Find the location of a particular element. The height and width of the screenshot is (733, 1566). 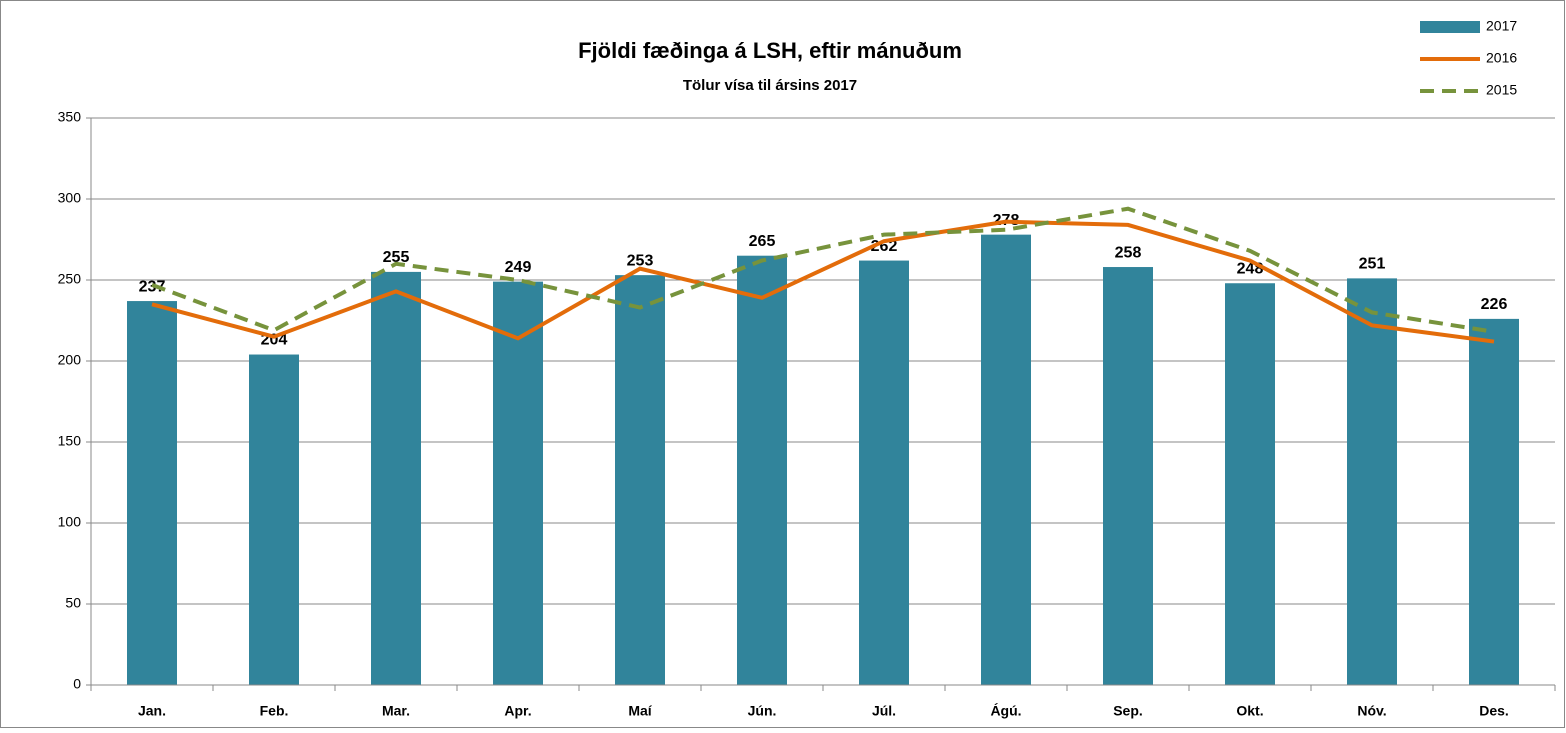

data-label: 255 is located at coordinates (396, 257).